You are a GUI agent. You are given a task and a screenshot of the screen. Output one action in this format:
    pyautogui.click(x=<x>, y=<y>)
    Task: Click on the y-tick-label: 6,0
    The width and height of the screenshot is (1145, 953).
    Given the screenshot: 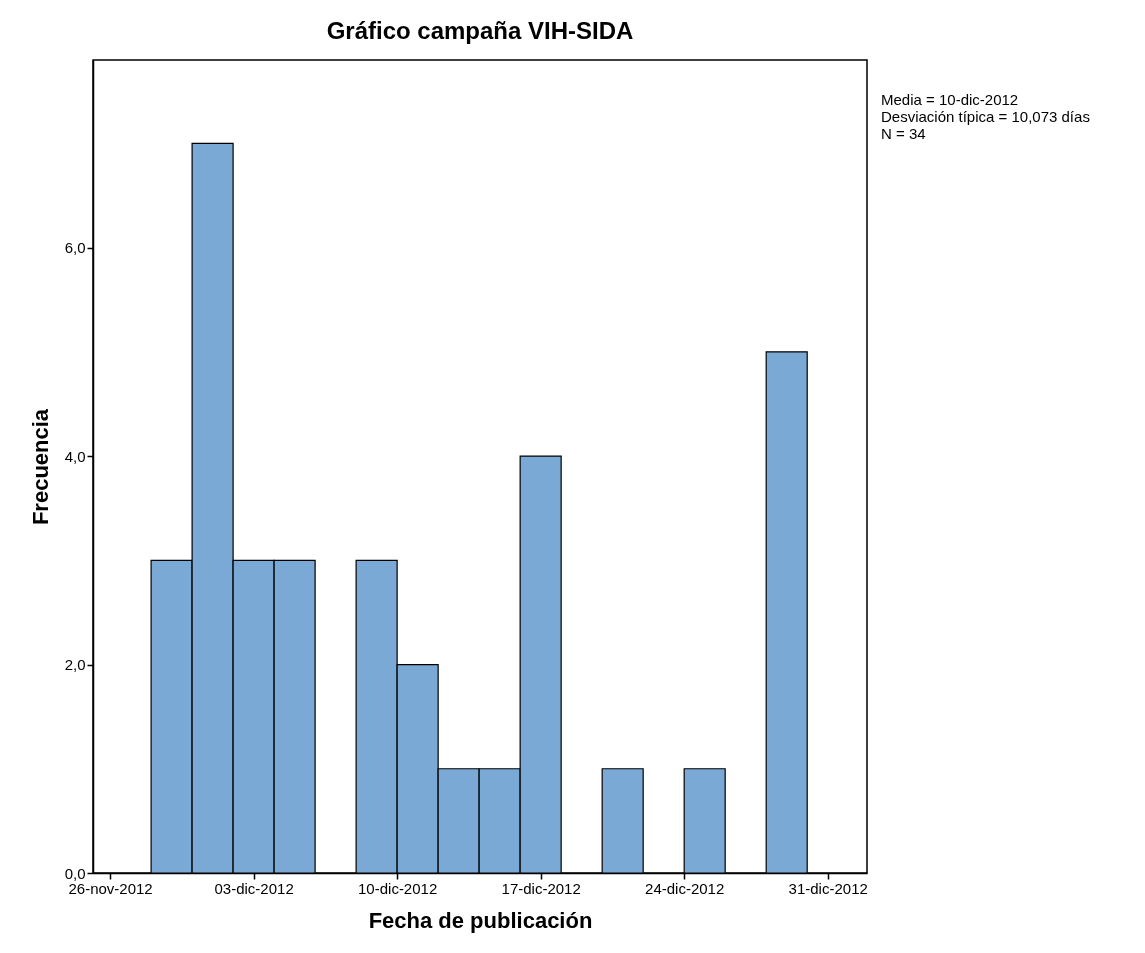 What is the action you would take?
    pyautogui.click(x=75, y=248)
    